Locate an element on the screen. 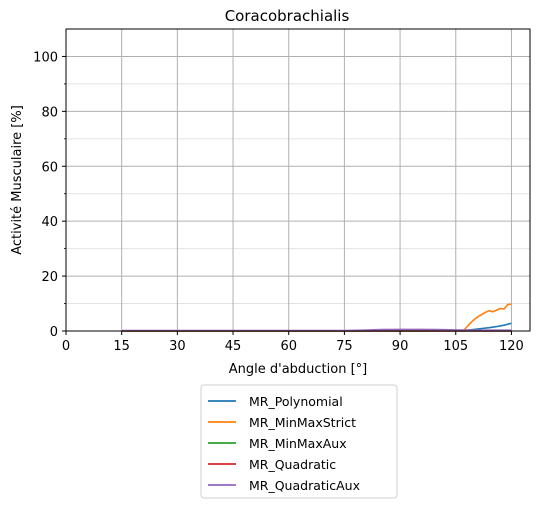 This screenshot has height=512, width=540. y-tick-label: 40 is located at coordinates (49, 222).